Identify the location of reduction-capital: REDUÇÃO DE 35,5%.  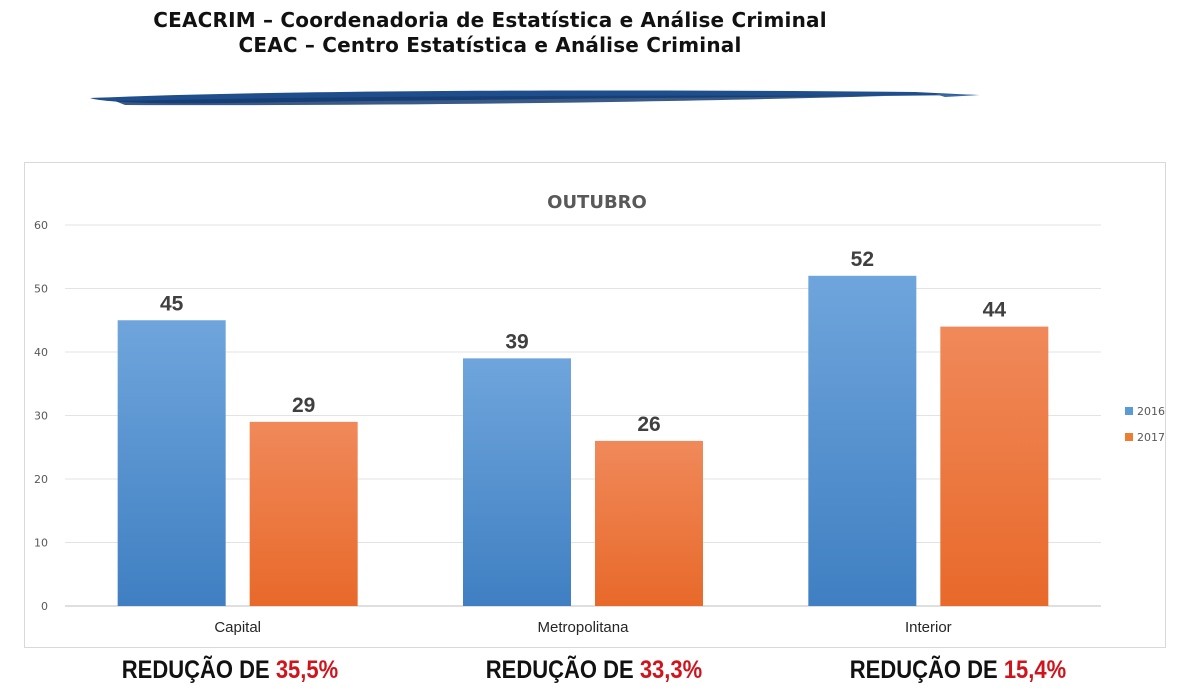
(230, 670).